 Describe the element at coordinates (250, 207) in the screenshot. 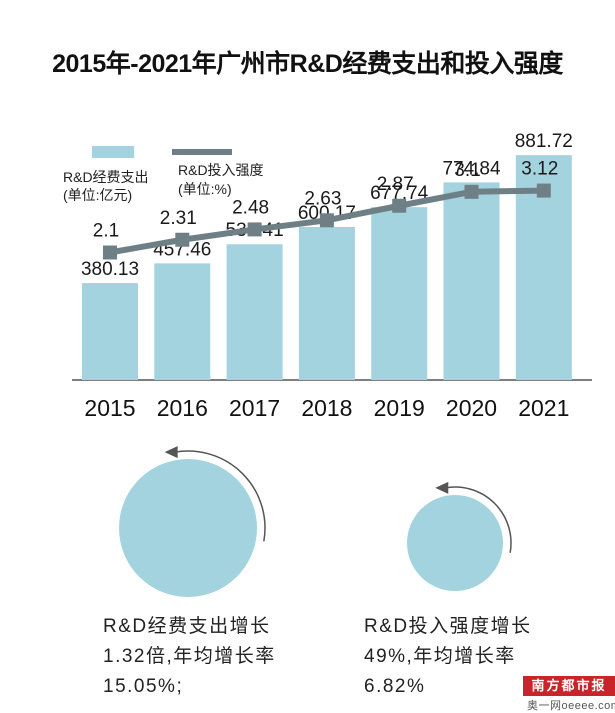

I see `line-value-label: 2.48` at that location.